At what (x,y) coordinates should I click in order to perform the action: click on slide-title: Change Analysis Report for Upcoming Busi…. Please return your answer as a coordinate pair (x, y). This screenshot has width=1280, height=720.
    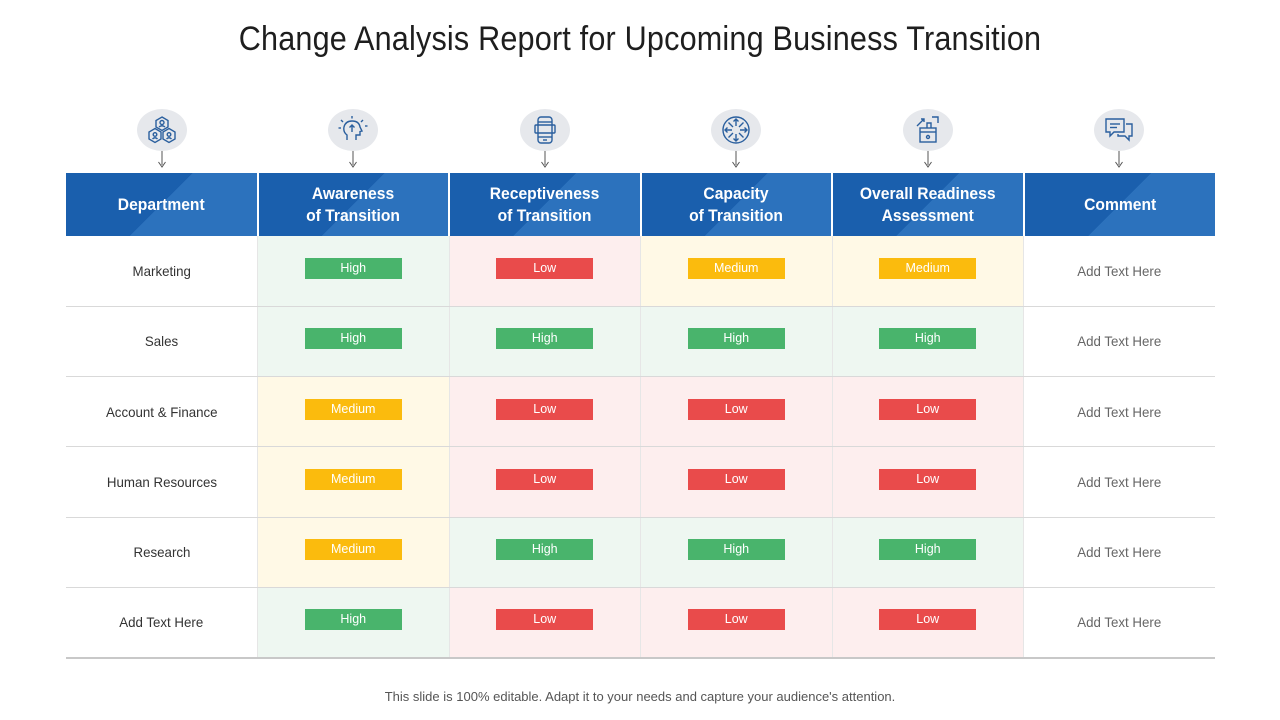
    Looking at the image, I should click on (640, 39).